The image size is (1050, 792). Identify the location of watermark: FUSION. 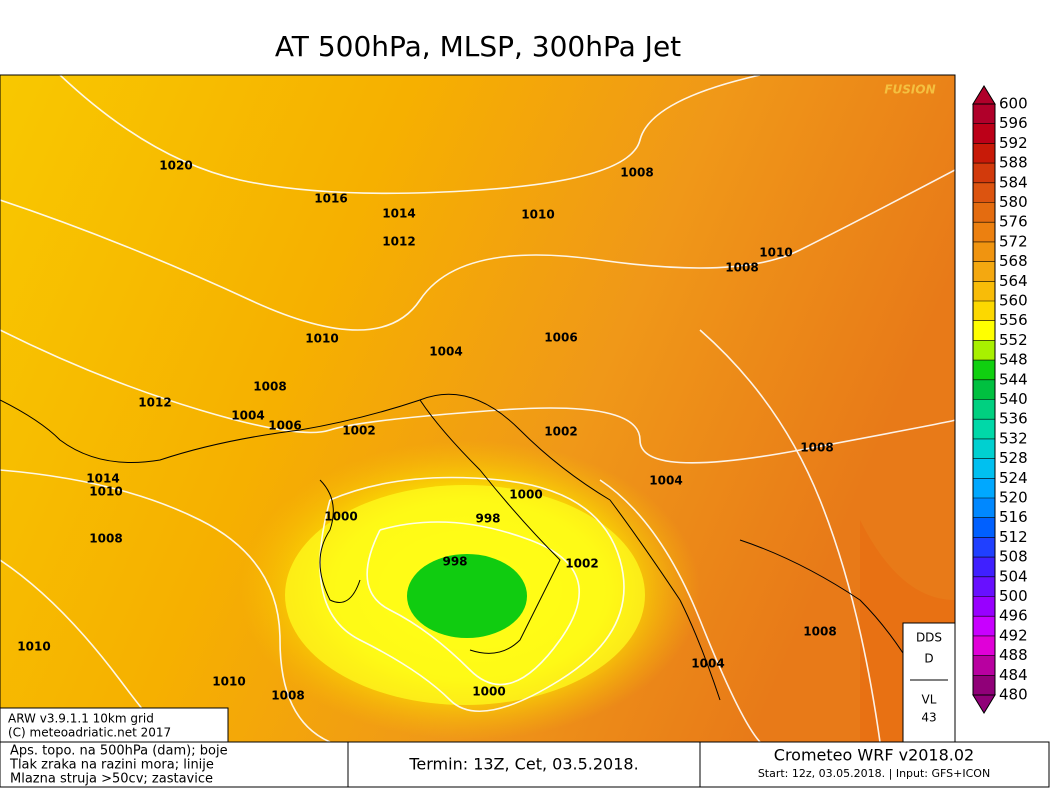
(909, 90).